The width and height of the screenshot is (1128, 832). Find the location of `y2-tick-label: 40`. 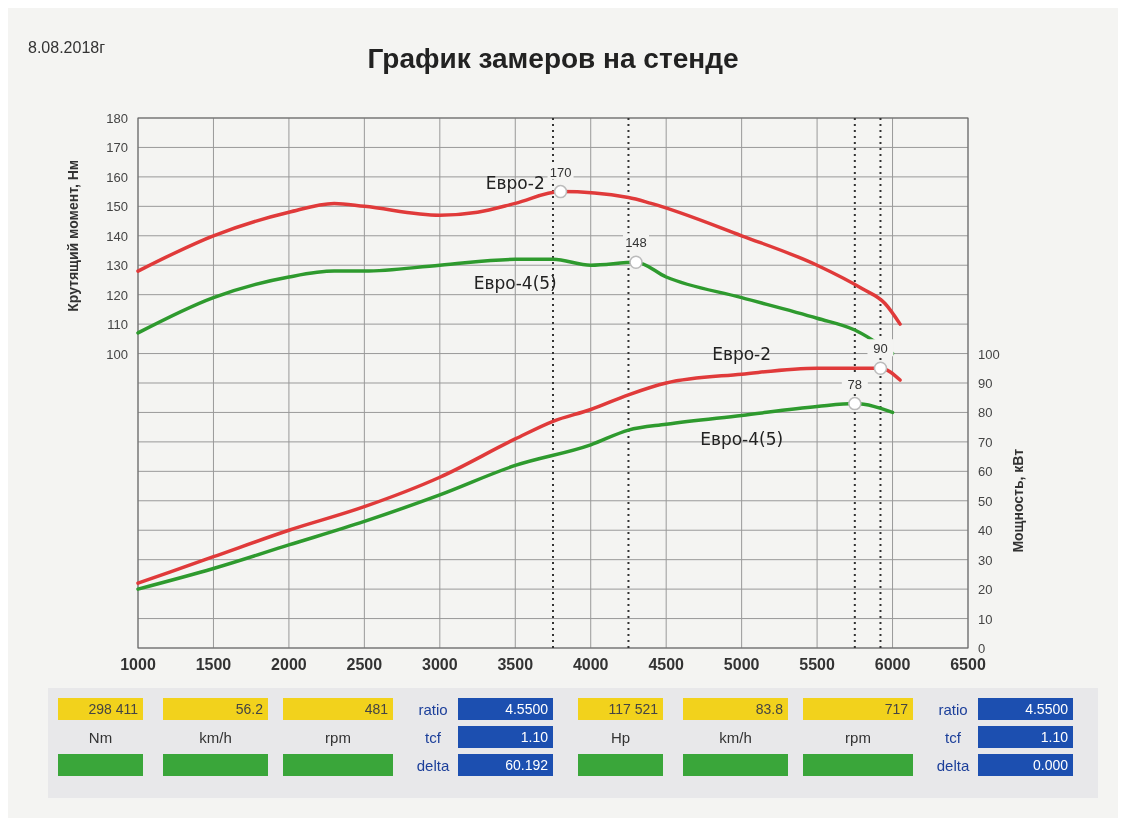

y2-tick-label: 40 is located at coordinates (985, 531).